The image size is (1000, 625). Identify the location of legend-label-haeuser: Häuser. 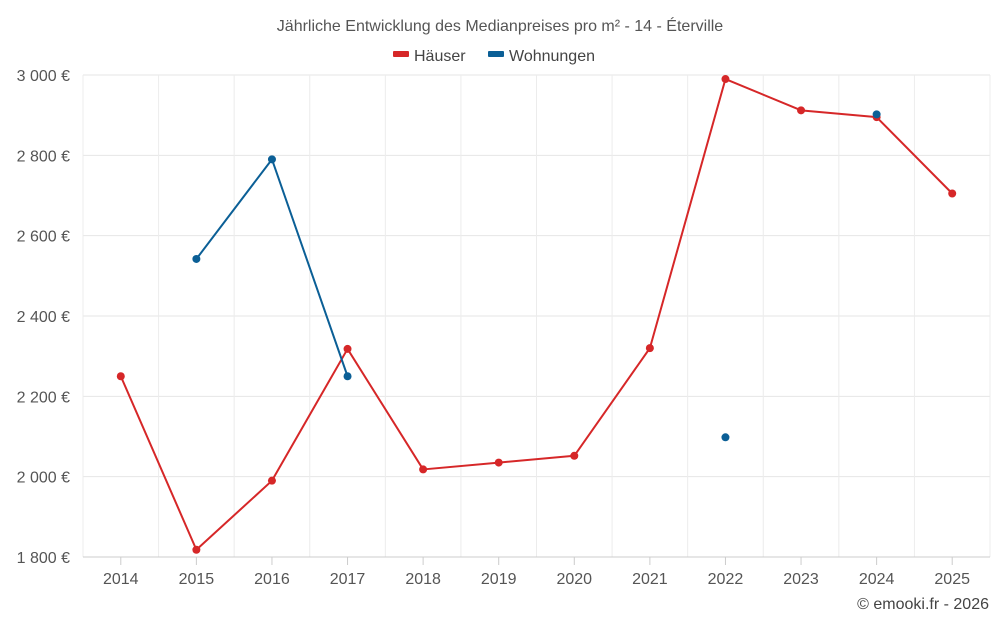
(440, 56).